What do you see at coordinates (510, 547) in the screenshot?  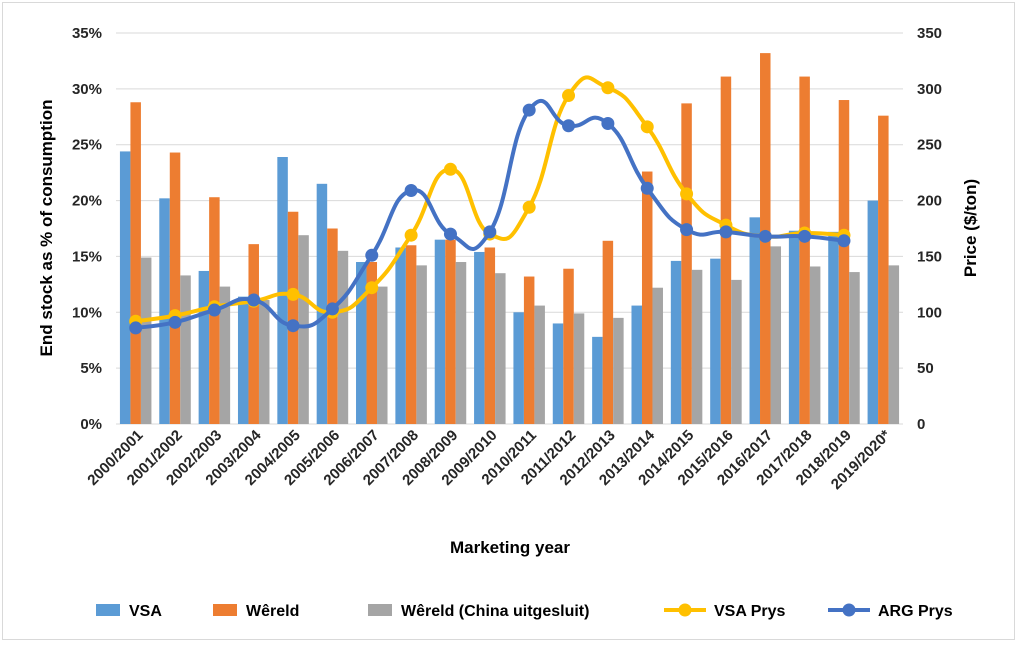 I see `x-axis-title: Marketing year` at bounding box center [510, 547].